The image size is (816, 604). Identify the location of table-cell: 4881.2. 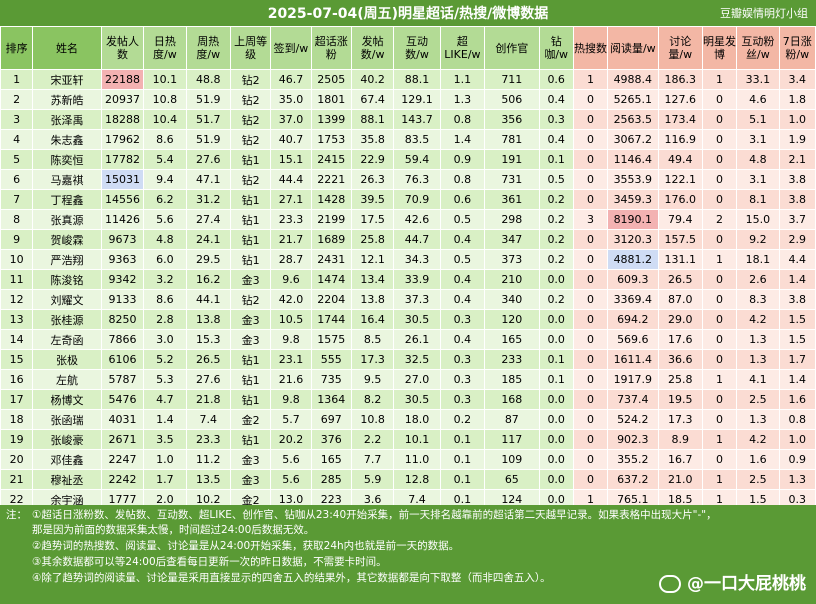
(633, 259).